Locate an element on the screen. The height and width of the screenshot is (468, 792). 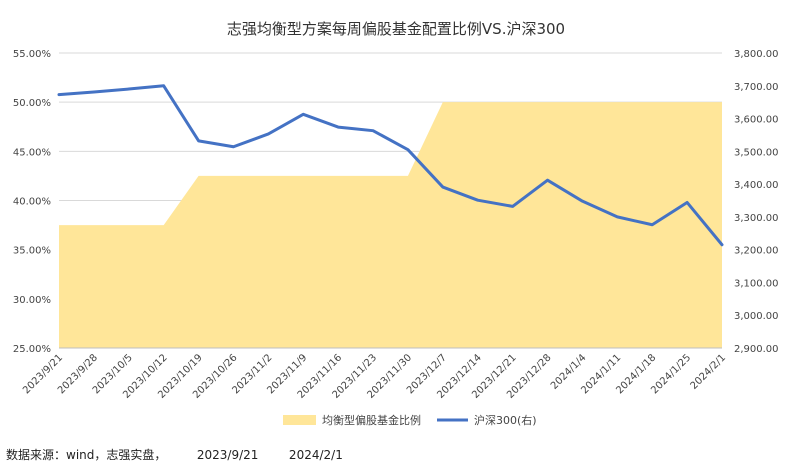
y-right-tick-label: 3,200.00 is located at coordinates (756, 251).